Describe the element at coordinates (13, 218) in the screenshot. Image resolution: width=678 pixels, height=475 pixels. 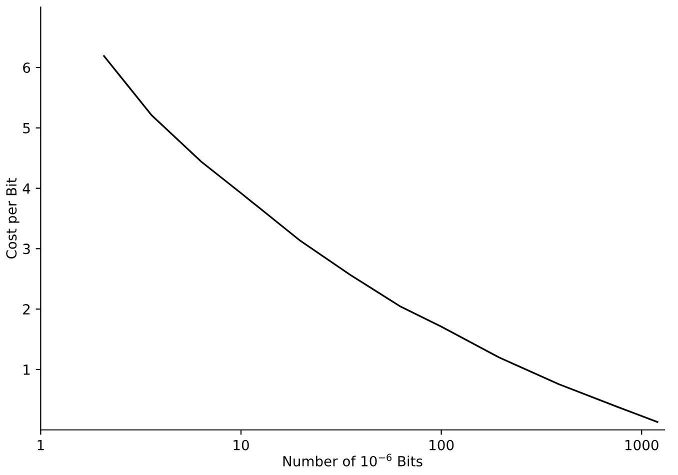
I see `y-axis-title: Cost per Bit` at that location.